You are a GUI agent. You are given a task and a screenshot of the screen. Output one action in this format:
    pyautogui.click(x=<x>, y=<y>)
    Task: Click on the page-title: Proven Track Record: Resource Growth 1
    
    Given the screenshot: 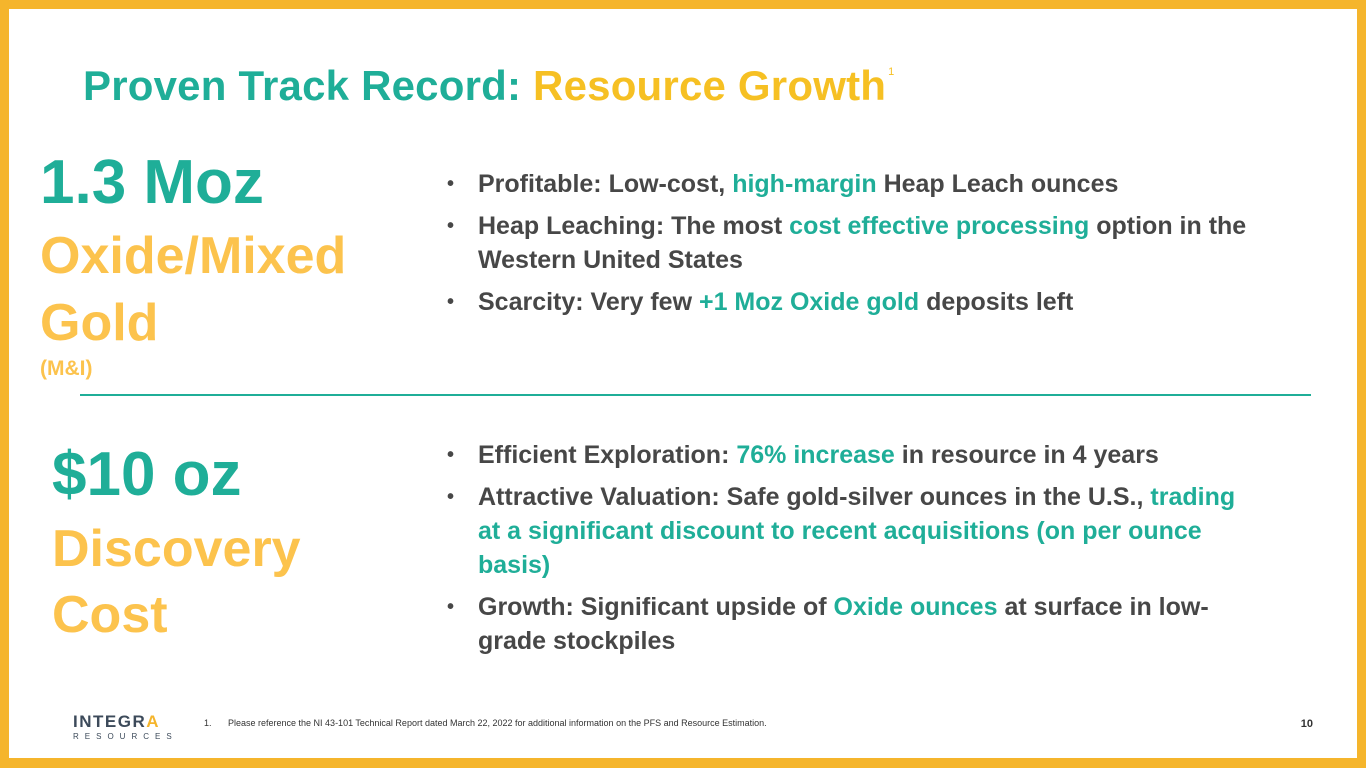 What is the action you would take?
    pyautogui.click(x=489, y=86)
    